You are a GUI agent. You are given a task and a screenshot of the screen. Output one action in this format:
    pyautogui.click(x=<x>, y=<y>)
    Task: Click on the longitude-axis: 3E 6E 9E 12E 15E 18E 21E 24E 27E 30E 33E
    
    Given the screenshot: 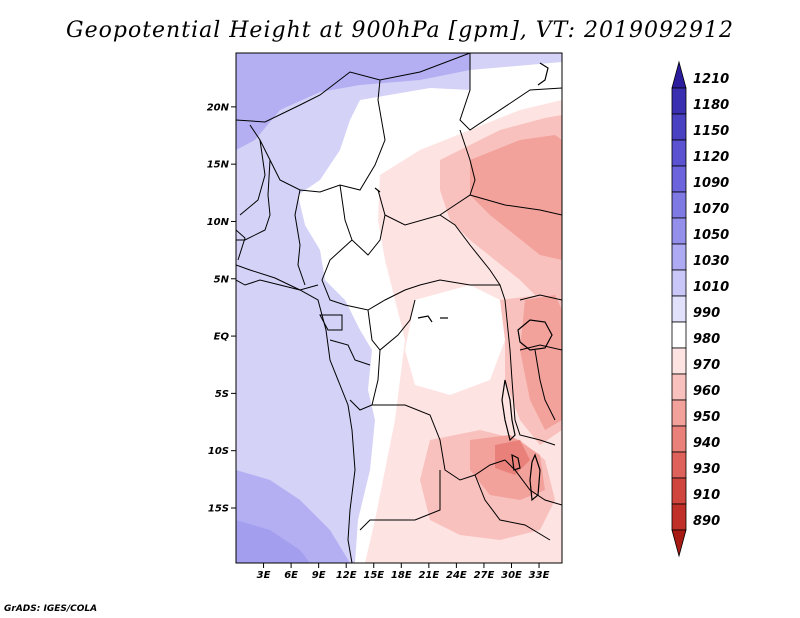 What is the action you would take?
    pyautogui.click(x=403, y=572)
    